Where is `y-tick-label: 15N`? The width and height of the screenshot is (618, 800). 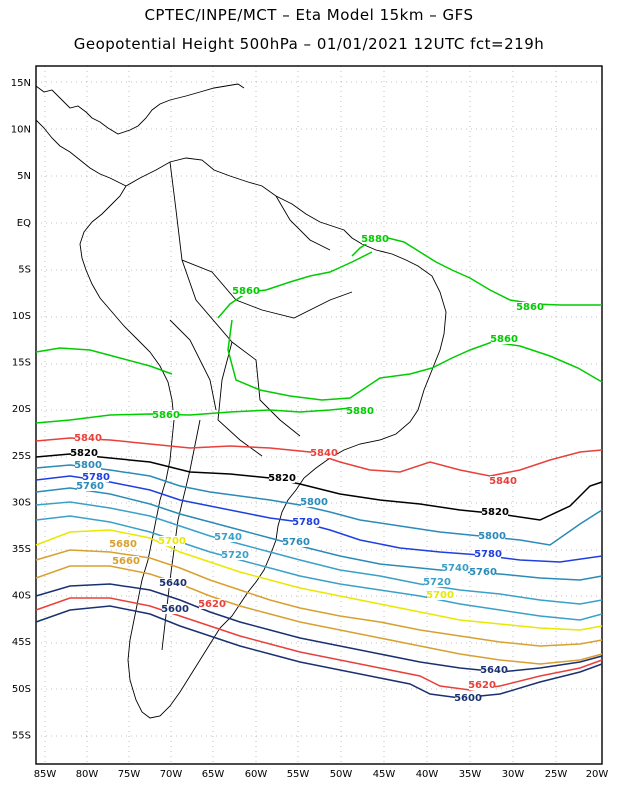 y-tick-label: 15N is located at coordinates (21, 83).